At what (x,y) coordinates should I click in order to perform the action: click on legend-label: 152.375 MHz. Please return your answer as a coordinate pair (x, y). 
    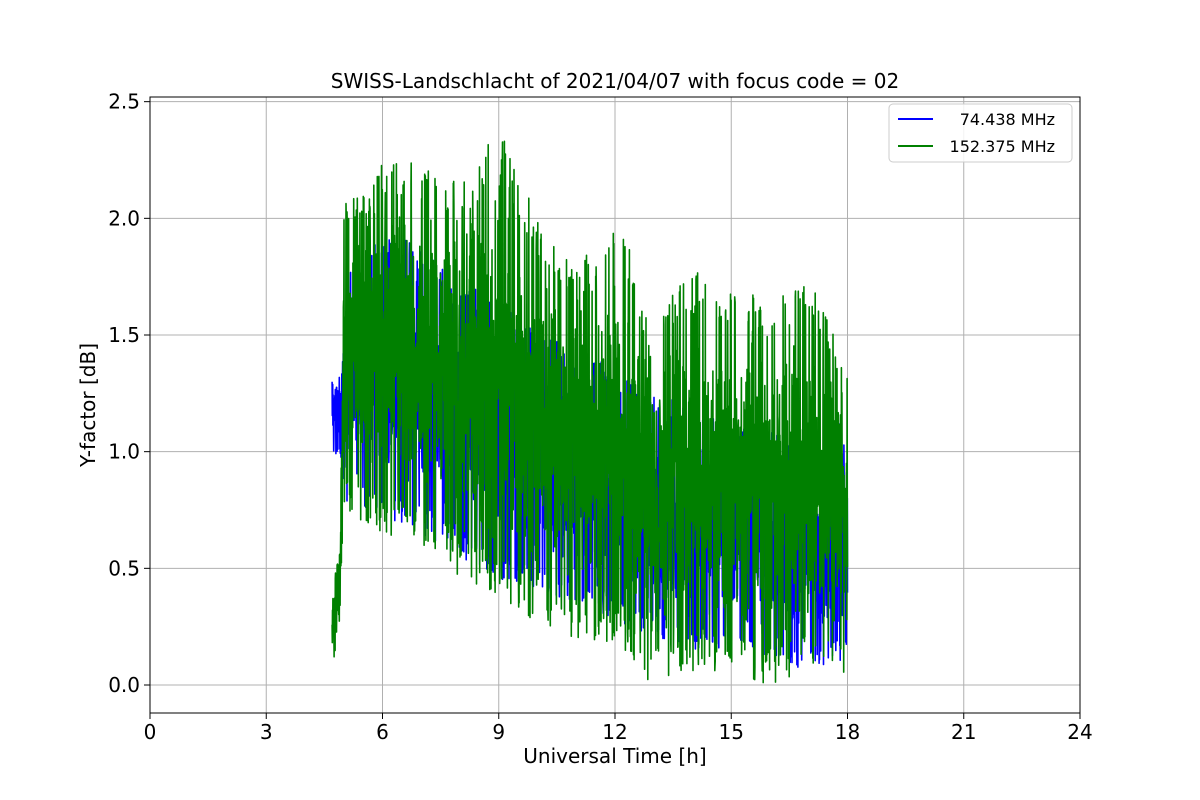
    Looking at the image, I should click on (1002, 146).